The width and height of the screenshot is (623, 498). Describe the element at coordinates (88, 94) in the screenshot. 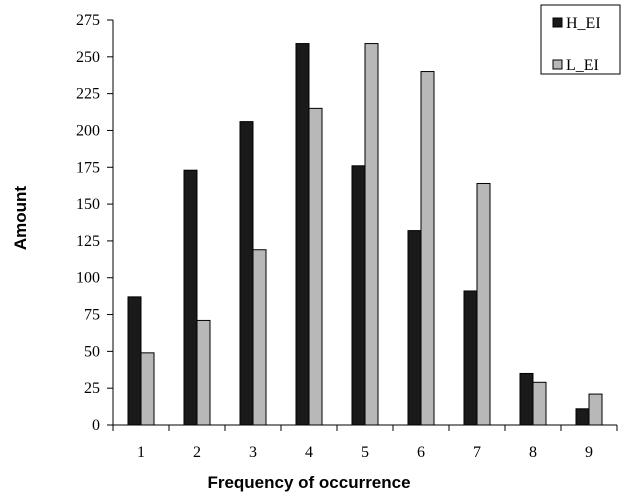

I see `y-tick-label: 225` at that location.